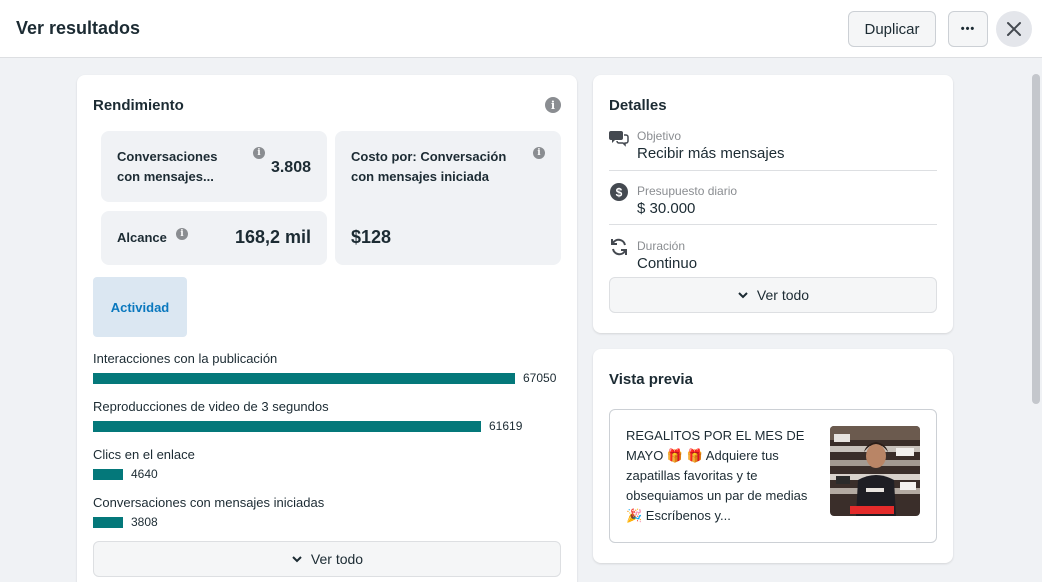  I want to click on ad-thumbnail-image, so click(875, 471).